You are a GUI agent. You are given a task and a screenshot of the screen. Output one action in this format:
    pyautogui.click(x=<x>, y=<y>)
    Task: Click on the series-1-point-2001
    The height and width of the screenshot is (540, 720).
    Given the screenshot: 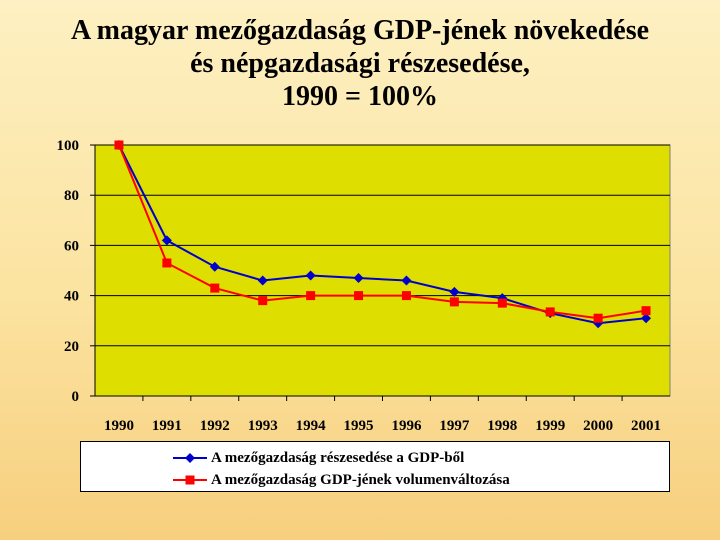 What is the action you would take?
    pyautogui.click(x=646, y=318)
    